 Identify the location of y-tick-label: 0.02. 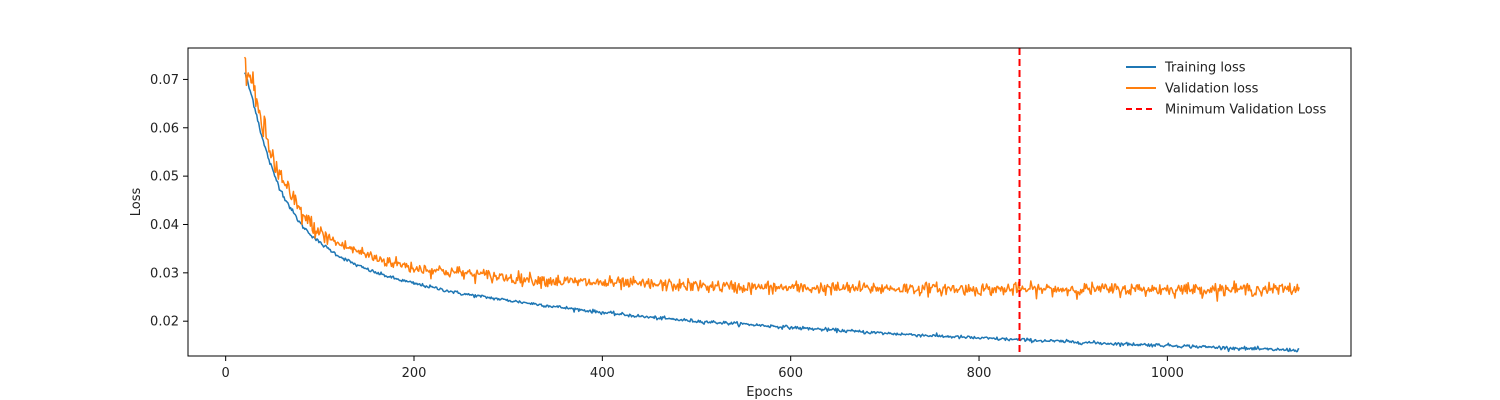
(164, 322).